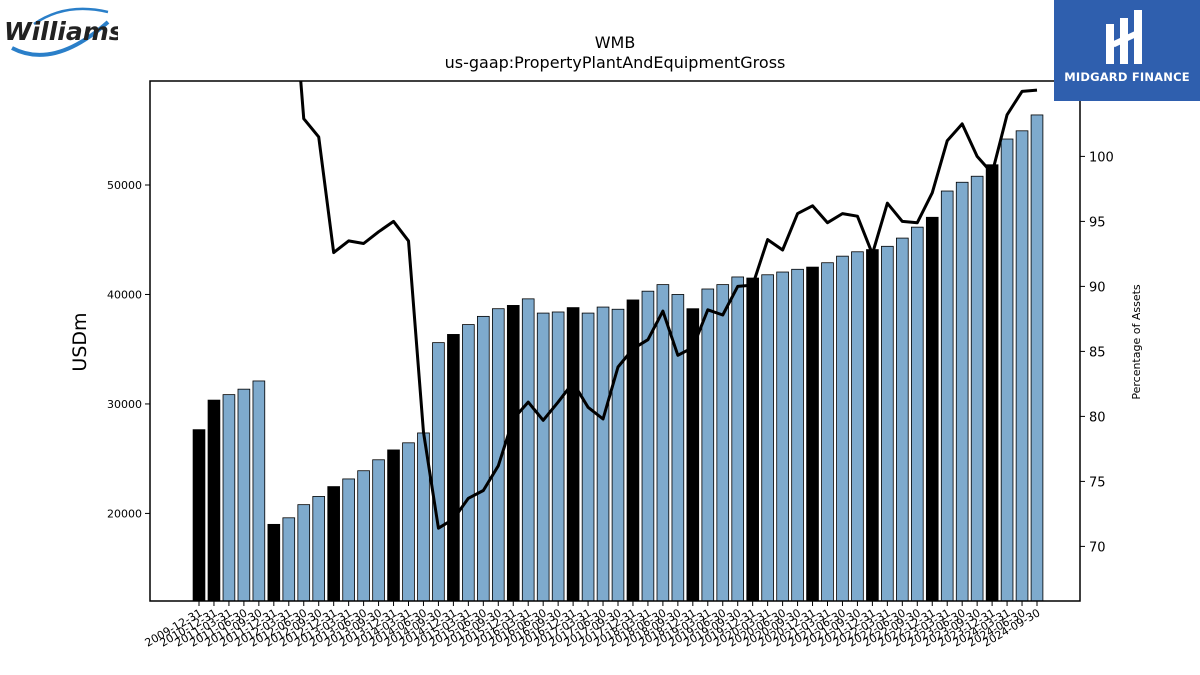 The height and width of the screenshot is (675, 1200). I want to click on y2-axis-label: Percentage of Assets, so click(1136, 342).